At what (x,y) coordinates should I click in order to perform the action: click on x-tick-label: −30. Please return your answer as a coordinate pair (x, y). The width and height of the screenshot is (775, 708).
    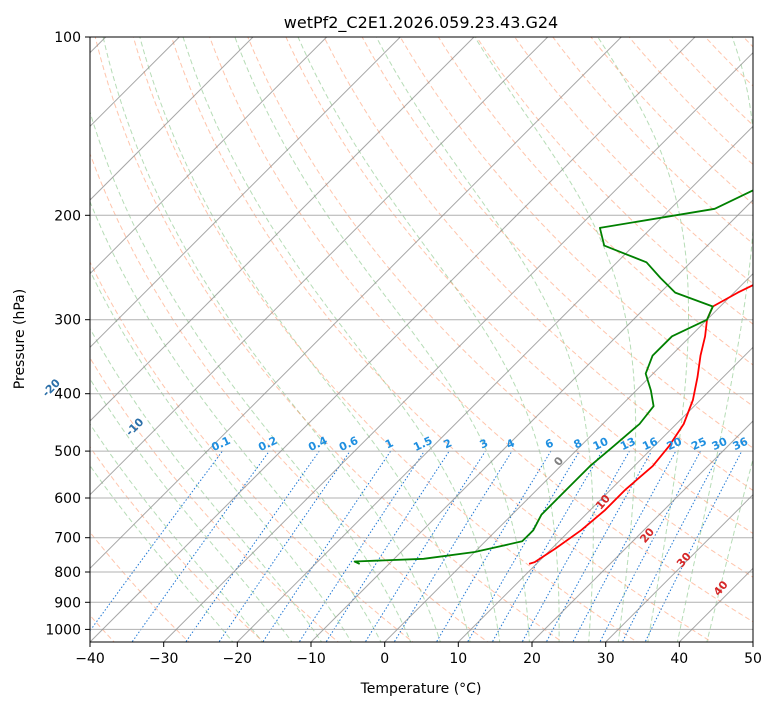
    Looking at the image, I should click on (164, 659).